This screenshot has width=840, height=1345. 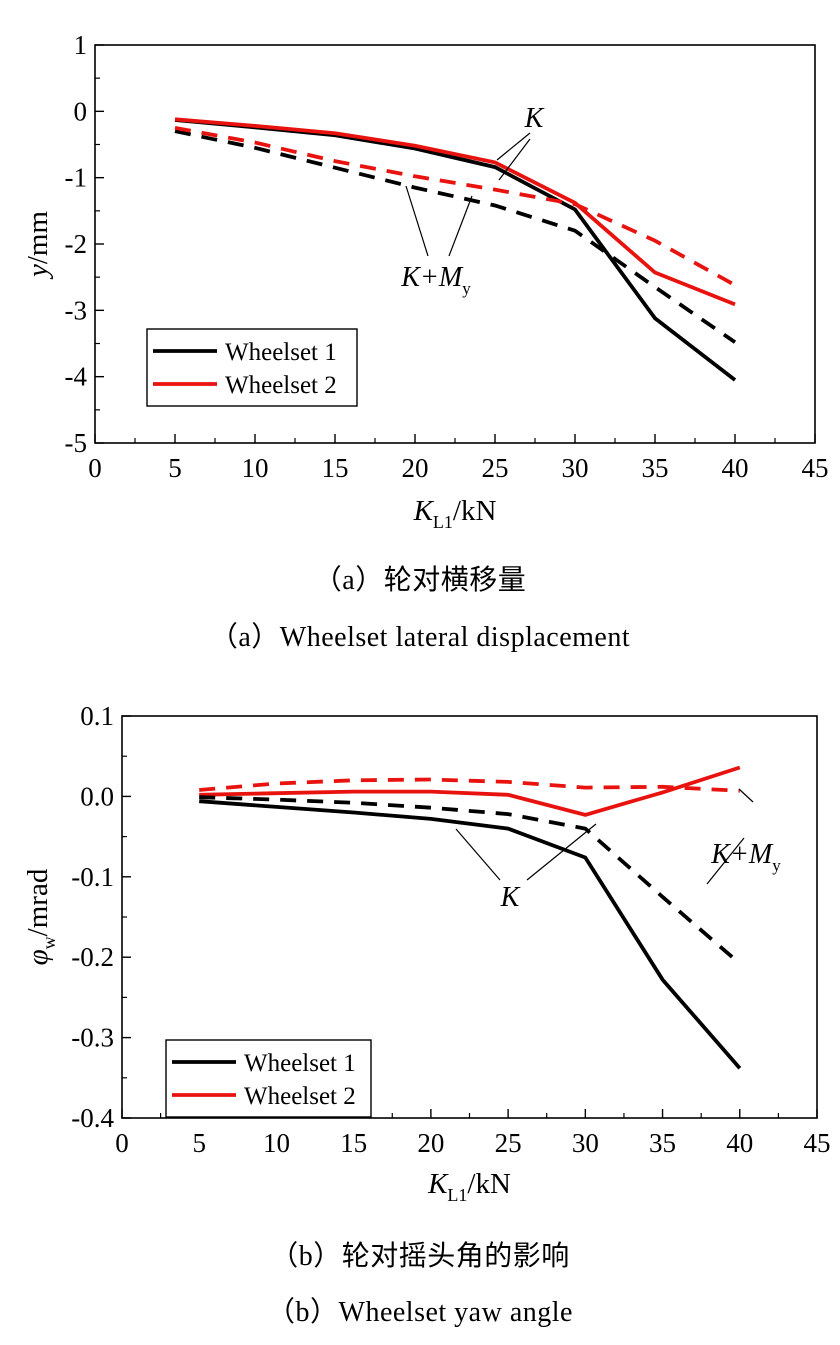 What do you see at coordinates (97, 716) in the screenshot?
I see `y-tick-label: 0.1` at bounding box center [97, 716].